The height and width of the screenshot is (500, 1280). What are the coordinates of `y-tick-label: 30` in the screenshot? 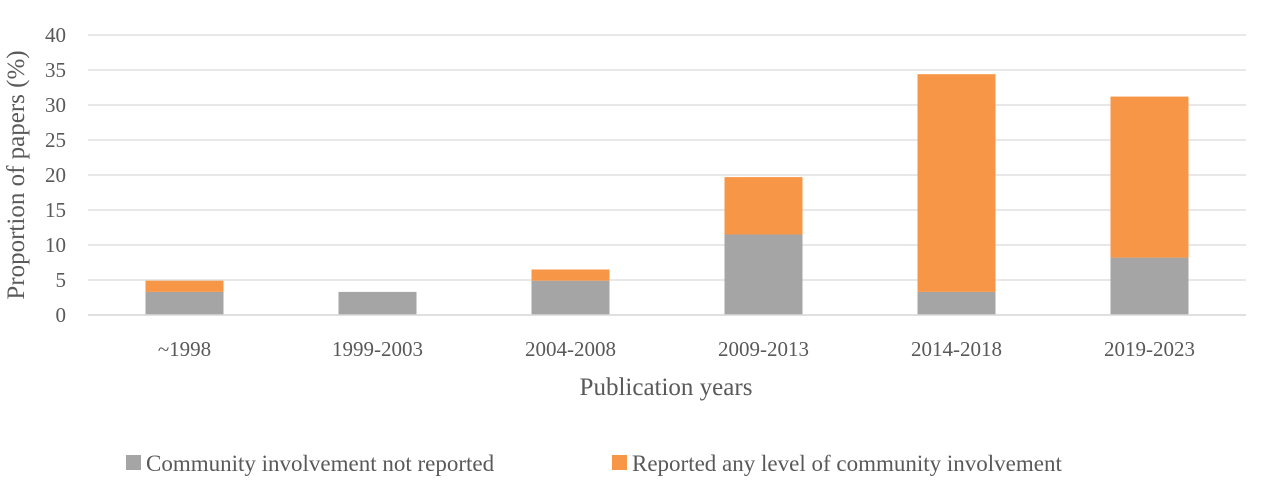 It's located at (55, 105).